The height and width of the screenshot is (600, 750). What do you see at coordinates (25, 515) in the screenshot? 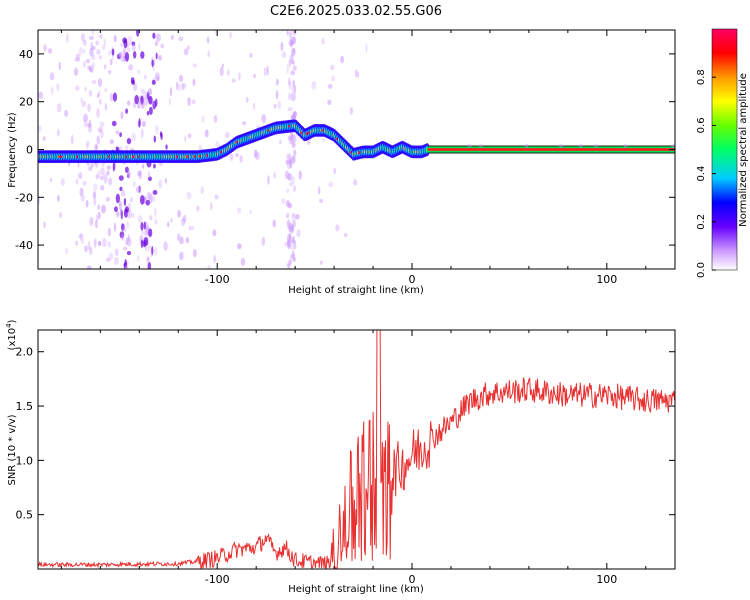
I see `y-tick-label: 0.5` at bounding box center [25, 515].